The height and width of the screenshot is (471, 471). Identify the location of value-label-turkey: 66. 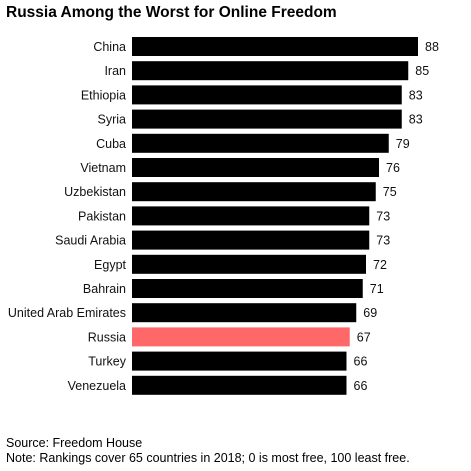
(361, 362).